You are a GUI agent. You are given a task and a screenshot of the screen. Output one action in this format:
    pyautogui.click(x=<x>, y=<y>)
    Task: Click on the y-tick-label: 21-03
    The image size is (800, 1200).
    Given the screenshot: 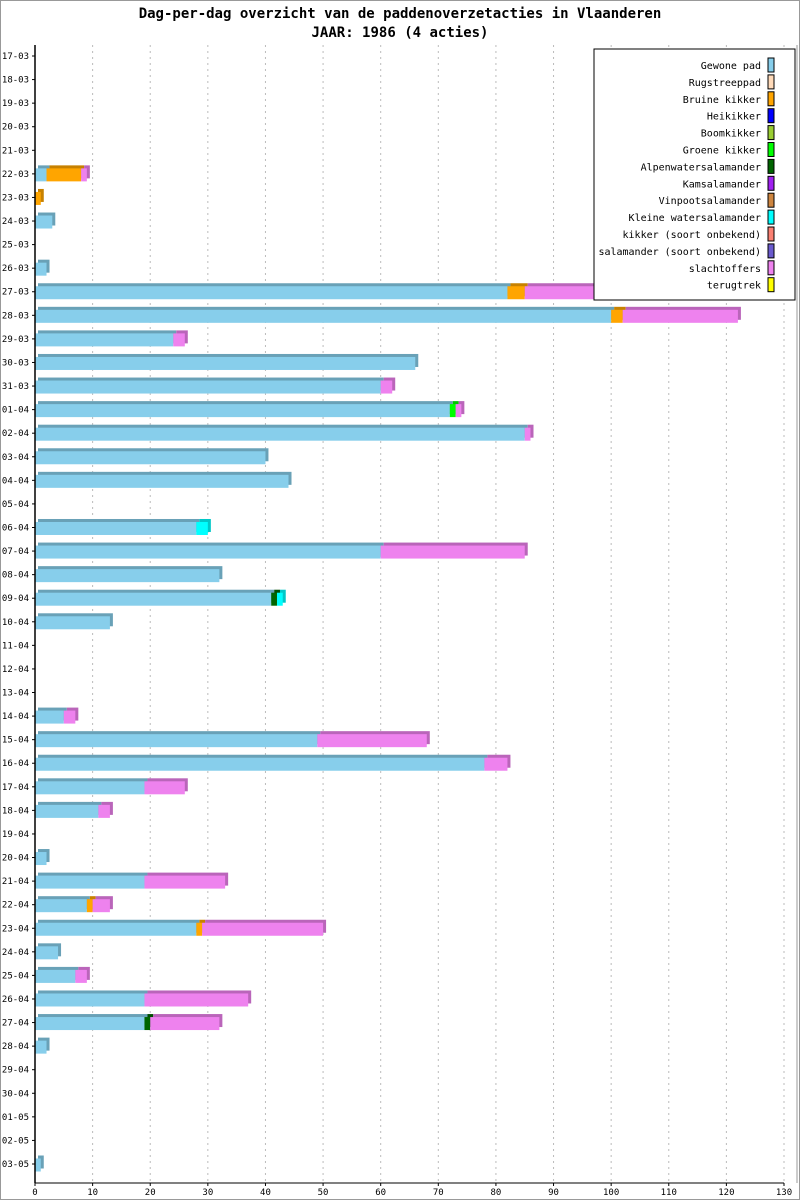 What is the action you would take?
    pyautogui.click(x=15, y=151)
    